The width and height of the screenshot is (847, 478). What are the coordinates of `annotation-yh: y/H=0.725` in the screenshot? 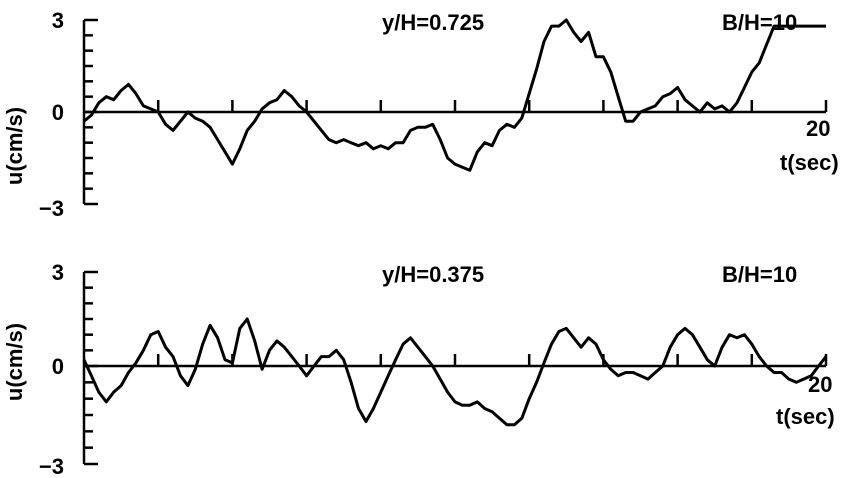 It's located at (433, 22).